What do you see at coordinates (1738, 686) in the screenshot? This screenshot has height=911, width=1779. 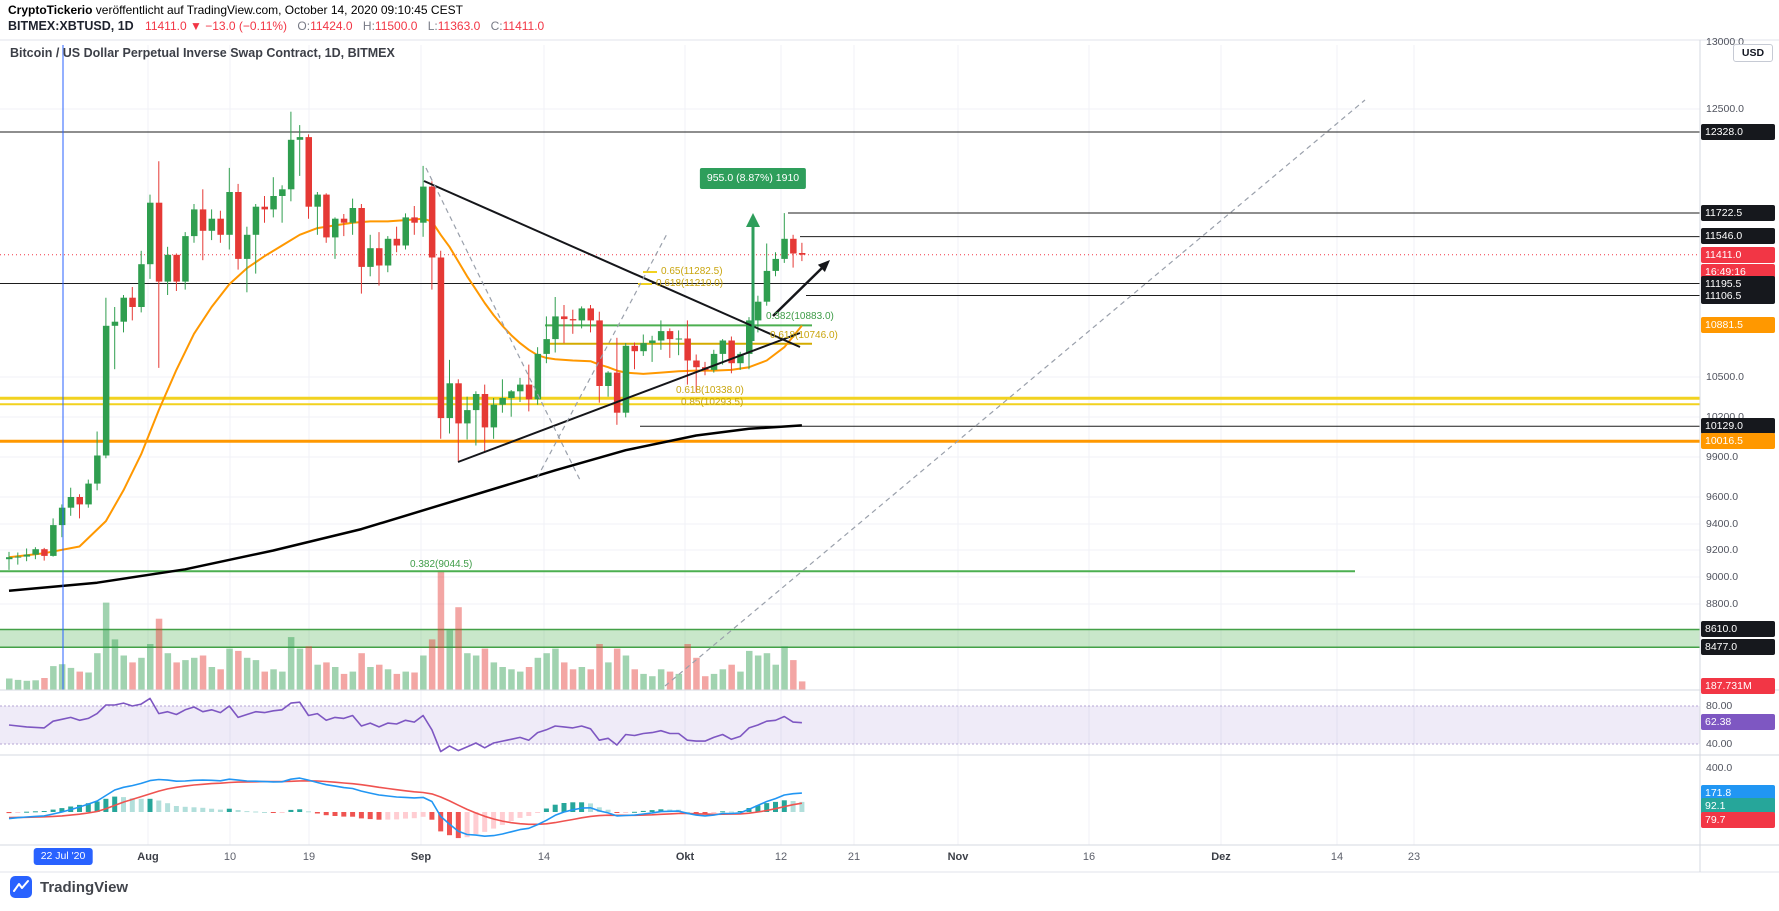 I see `price-axis-badge: 187.731M` at bounding box center [1738, 686].